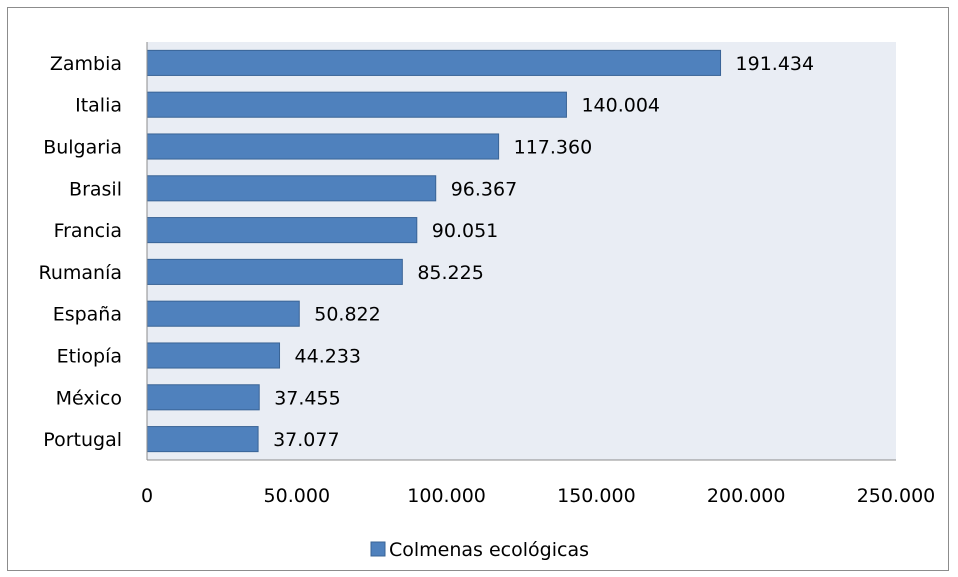  Describe the element at coordinates (80, 273) in the screenshot. I see `category-label: Rumanía` at that location.